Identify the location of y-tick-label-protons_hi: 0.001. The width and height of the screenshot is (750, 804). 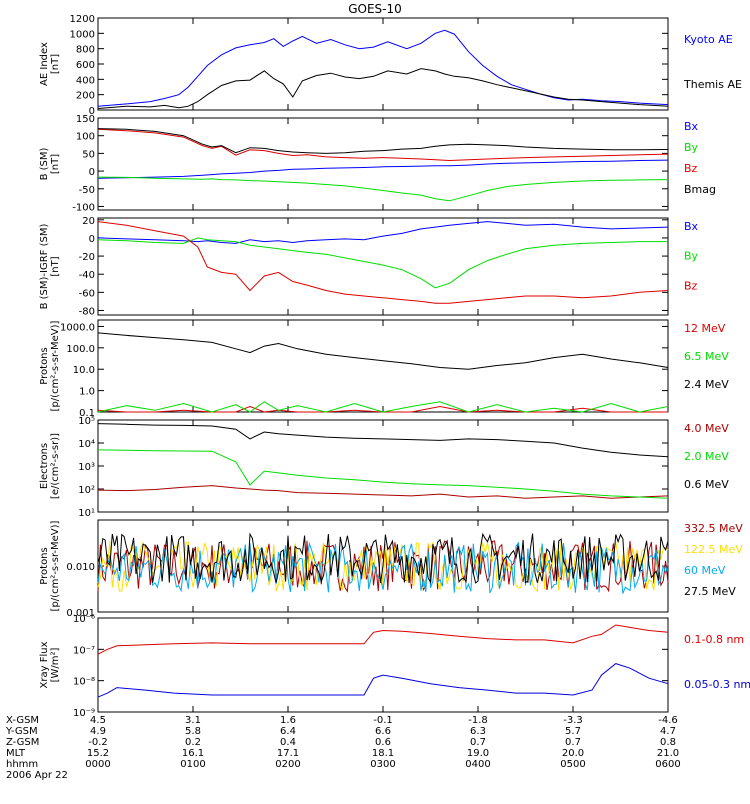
(80, 613).